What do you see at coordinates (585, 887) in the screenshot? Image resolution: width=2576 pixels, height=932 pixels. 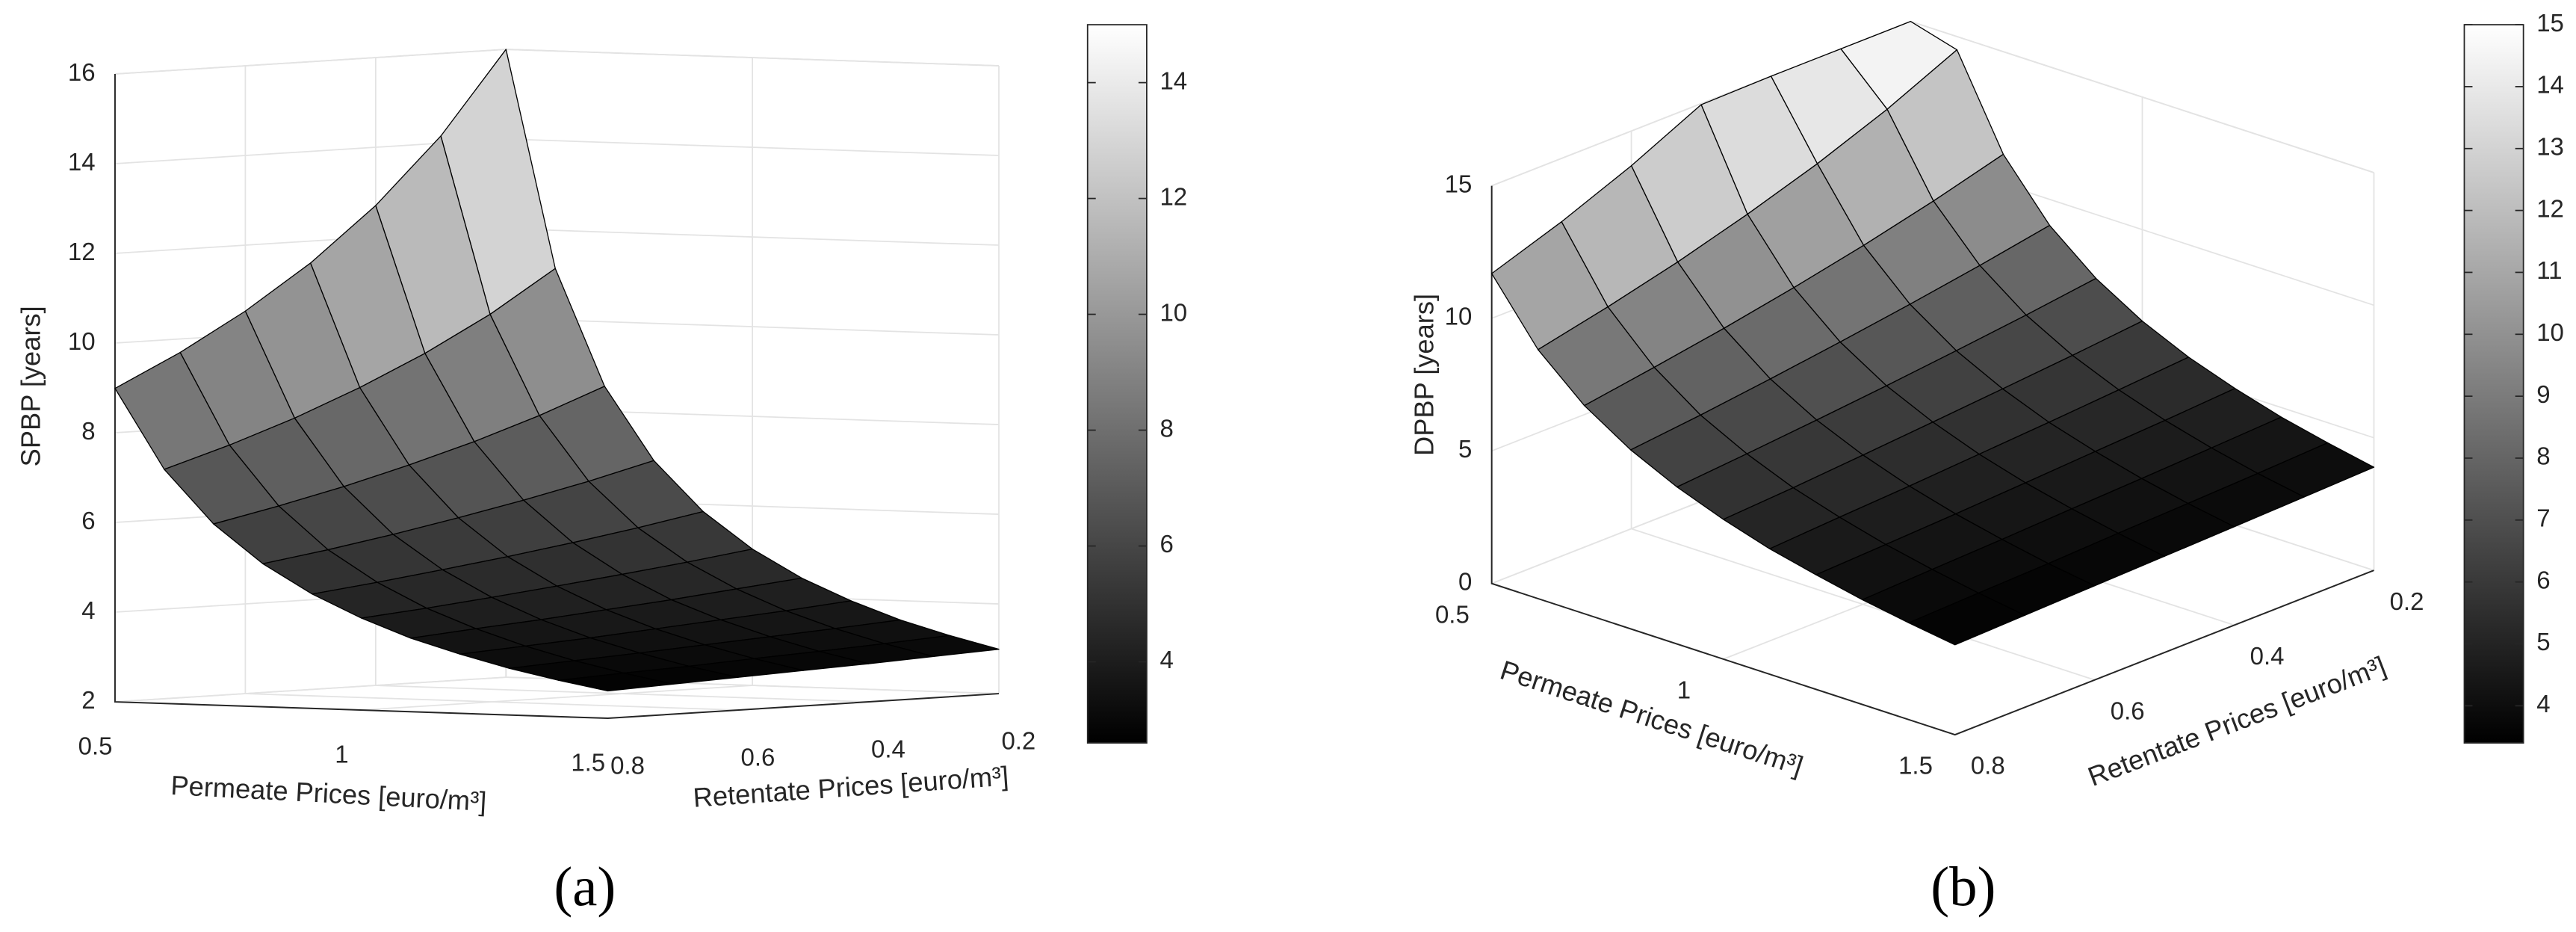 I see `panel-label: (a)` at bounding box center [585, 887].